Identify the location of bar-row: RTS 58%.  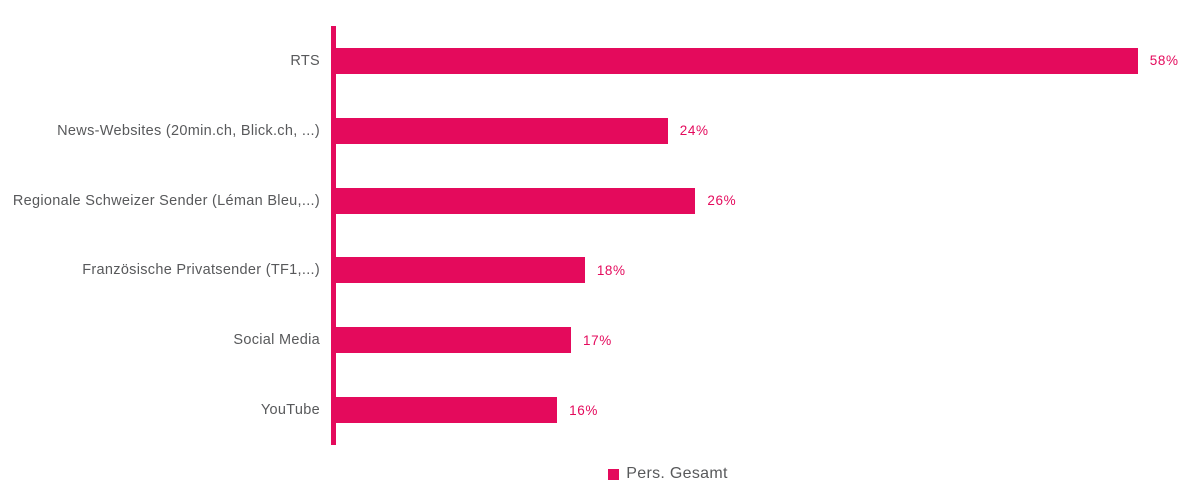
(600, 61).